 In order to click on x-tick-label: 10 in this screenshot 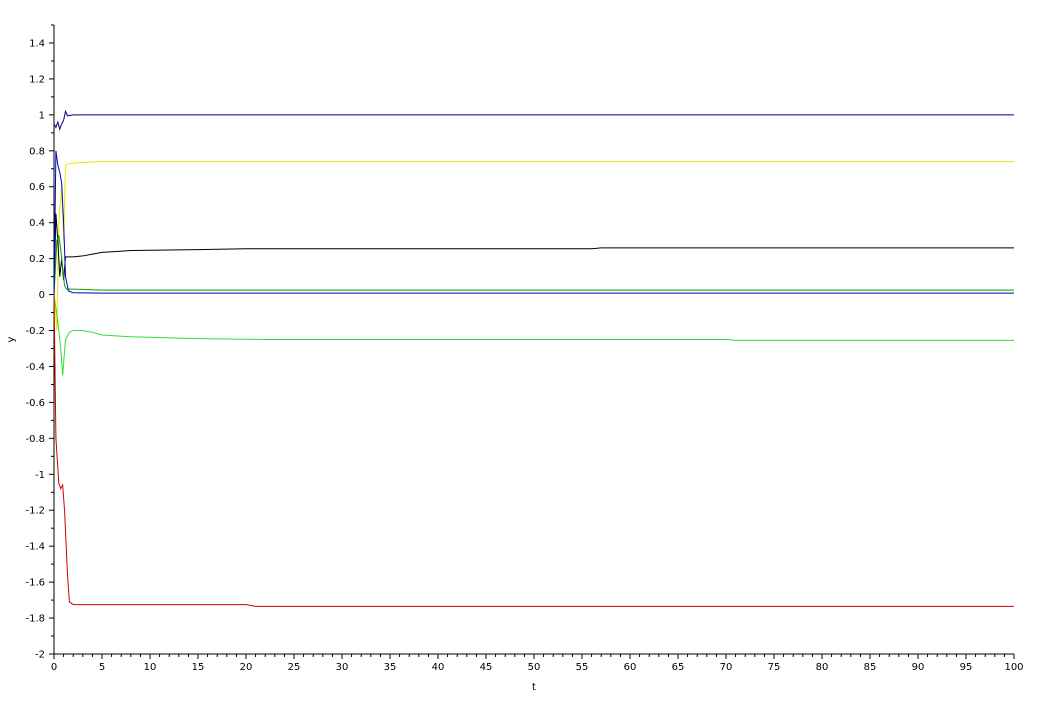, I will do `click(150, 667)`.